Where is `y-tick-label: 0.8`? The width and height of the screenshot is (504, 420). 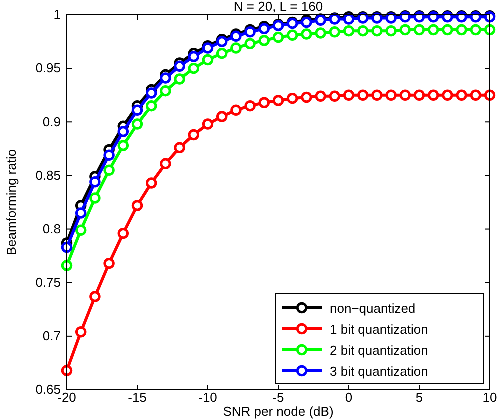
y-tick-label: 0.8 is located at coordinates (51, 228).